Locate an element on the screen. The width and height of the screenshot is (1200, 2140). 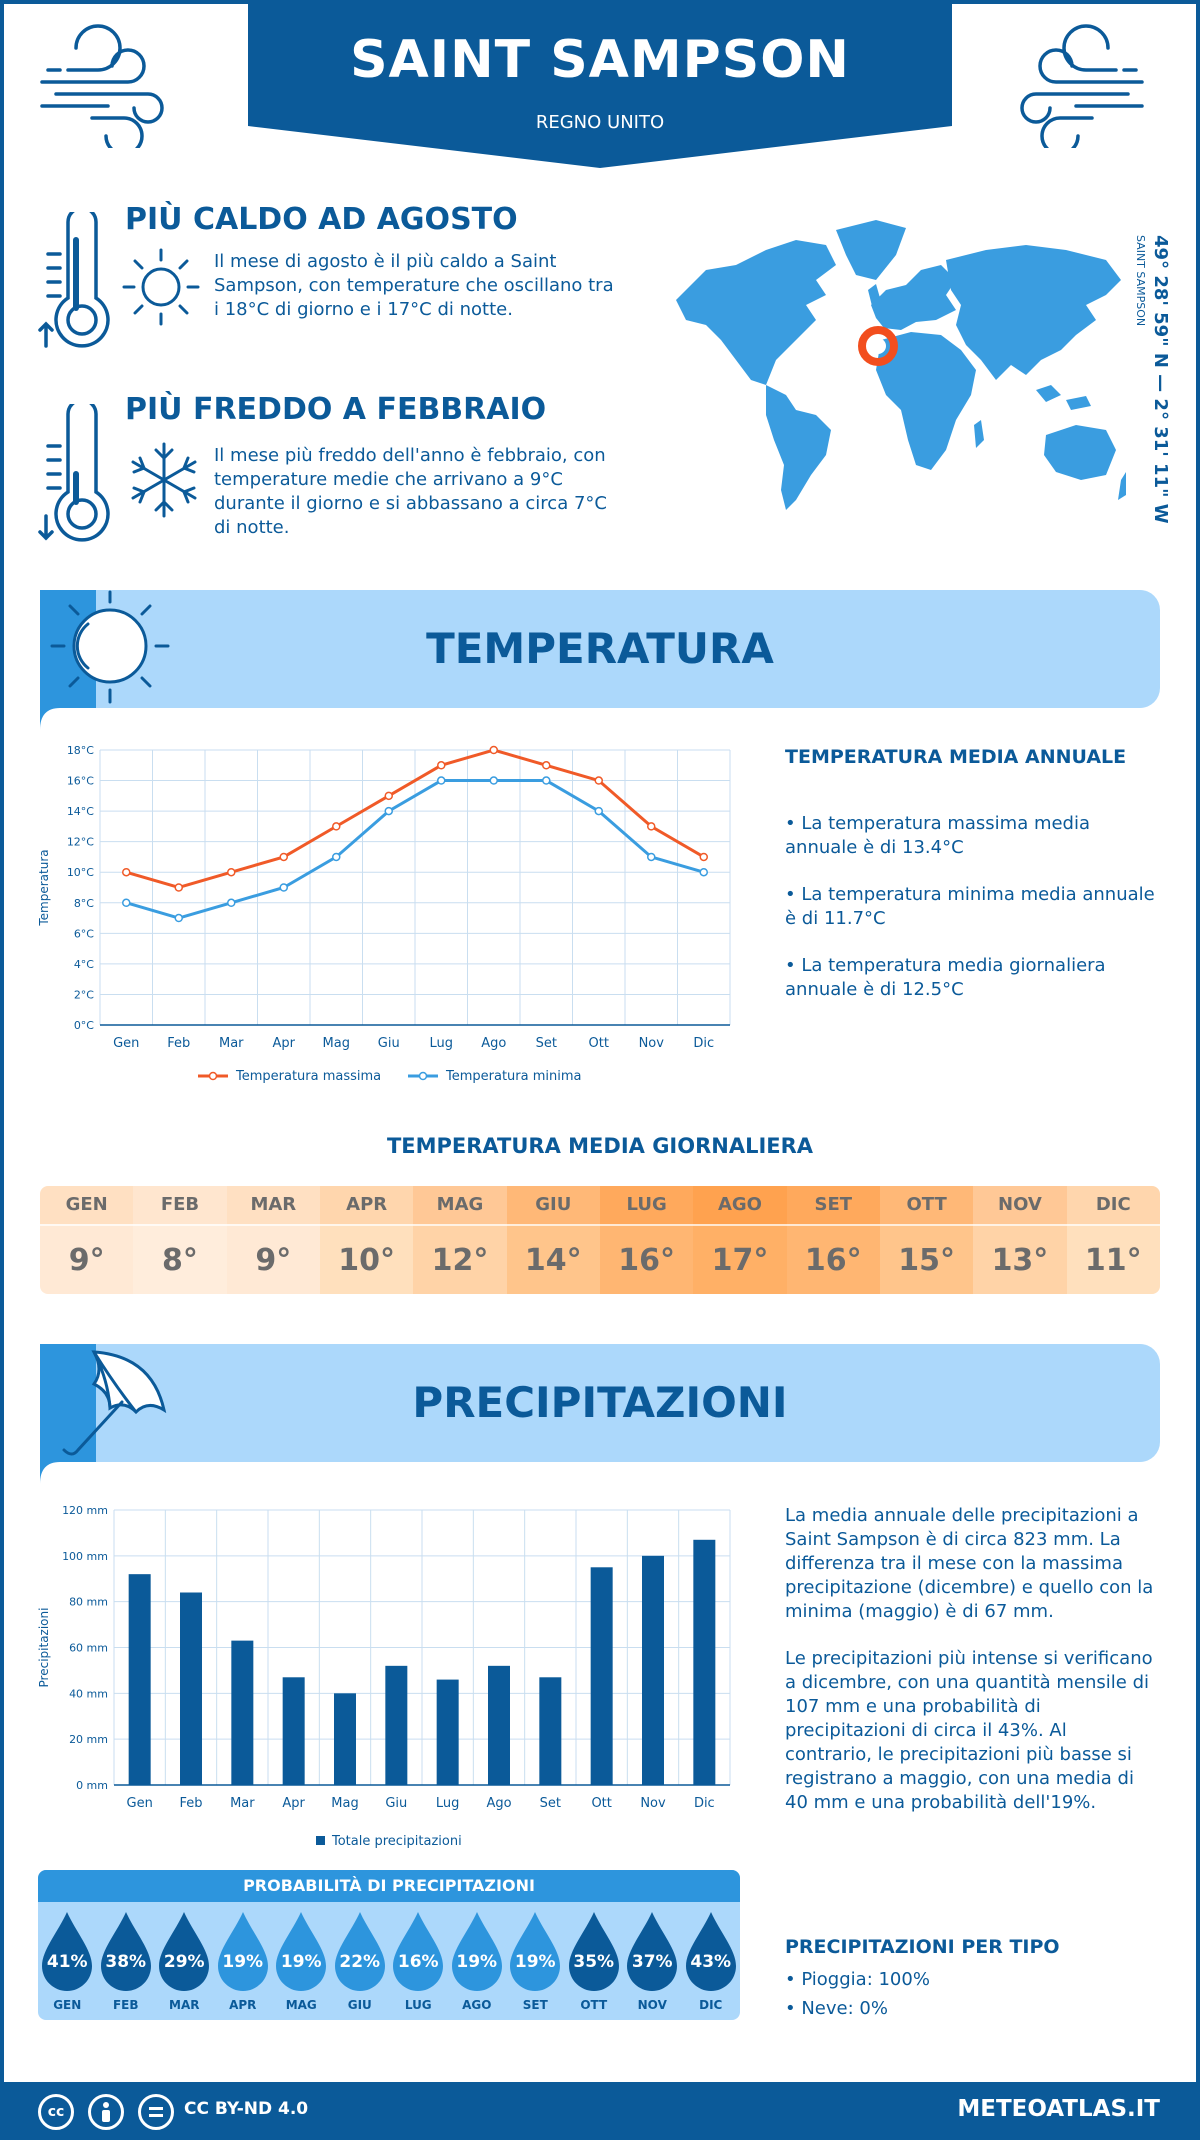
annual-temperature-title: TEMPERATURA MEDIA ANNUALE is located at coordinates (956, 757).